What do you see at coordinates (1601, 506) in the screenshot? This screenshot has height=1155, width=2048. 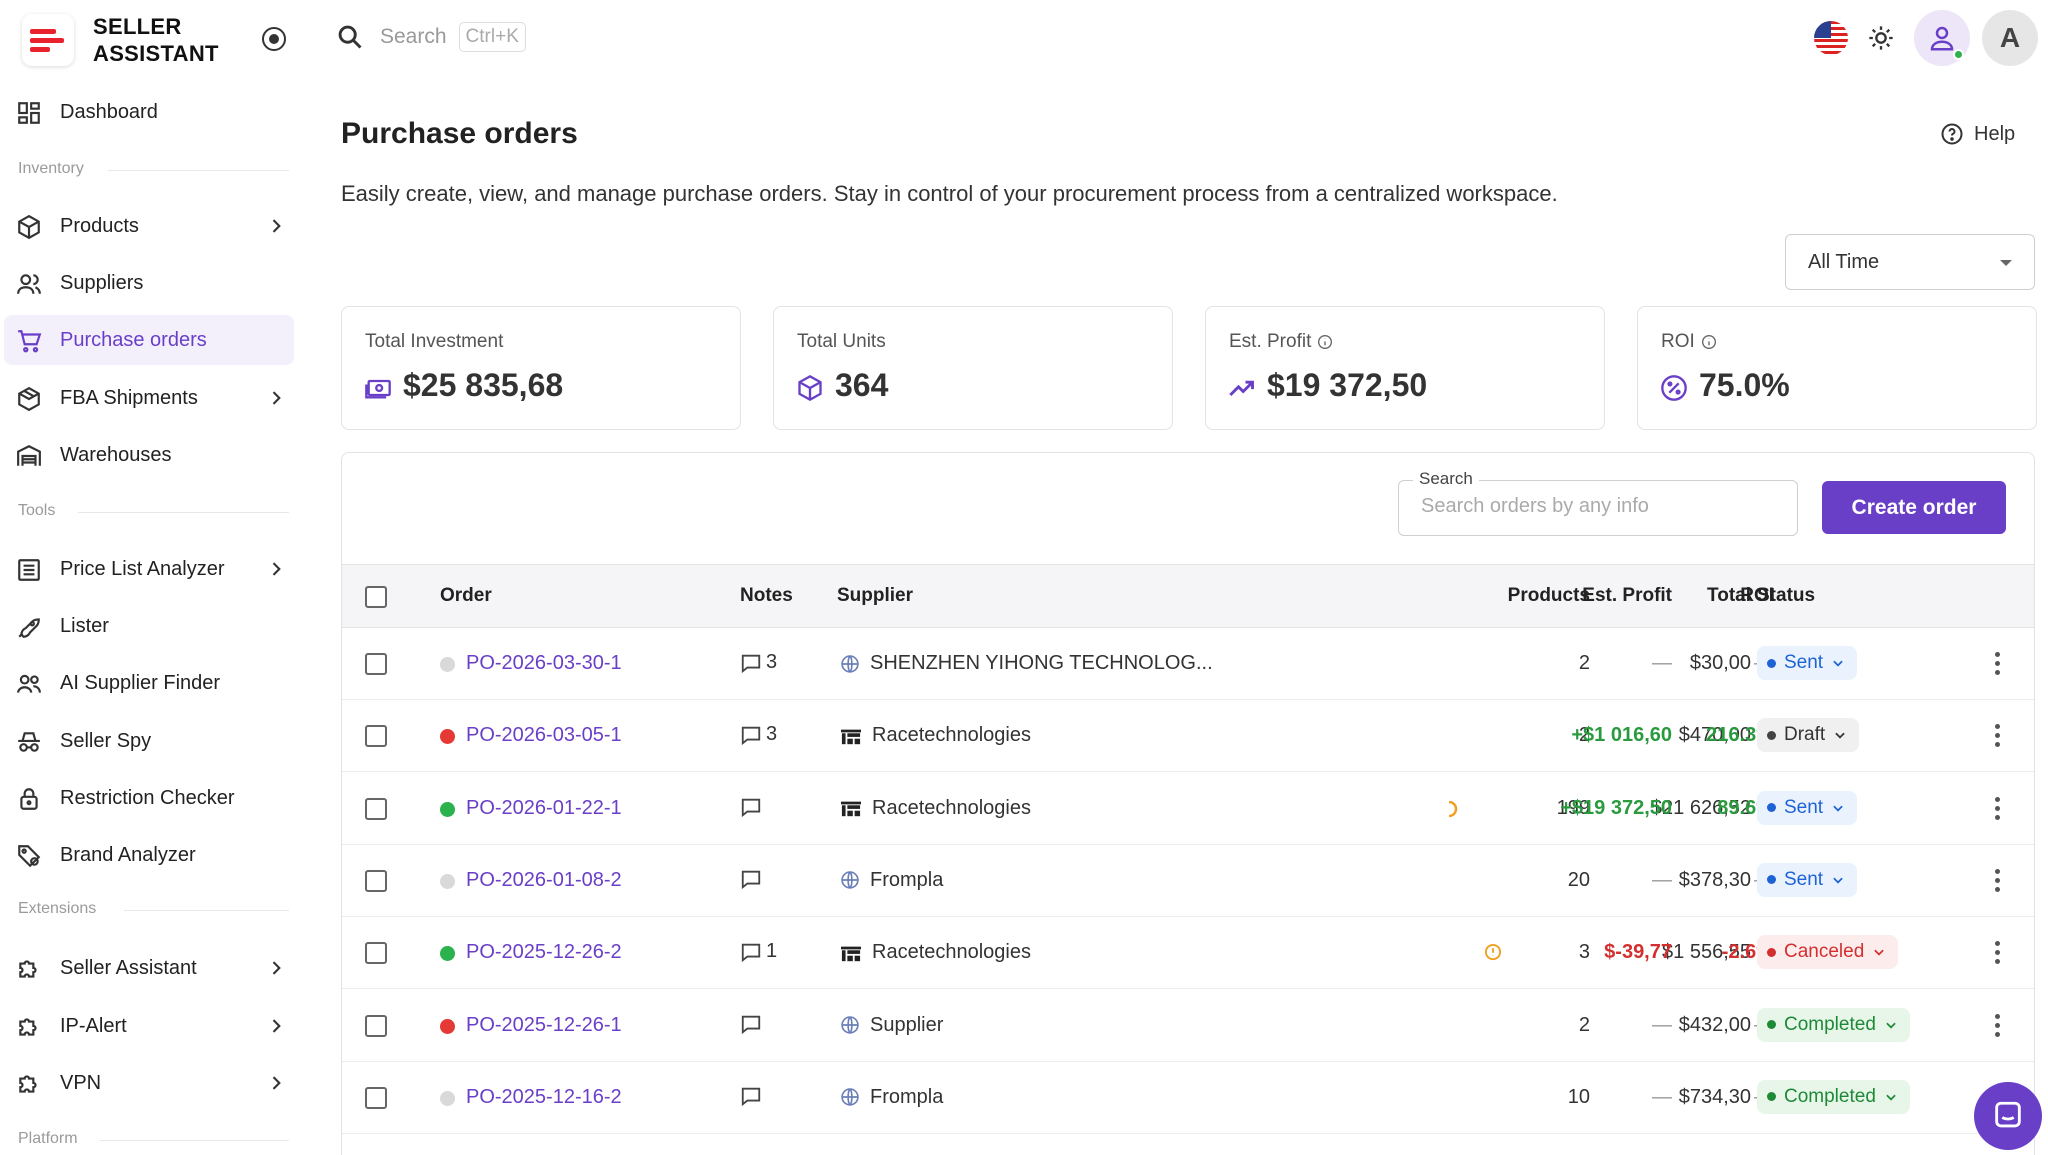 I see `orders-search-input` at bounding box center [1601, 506].